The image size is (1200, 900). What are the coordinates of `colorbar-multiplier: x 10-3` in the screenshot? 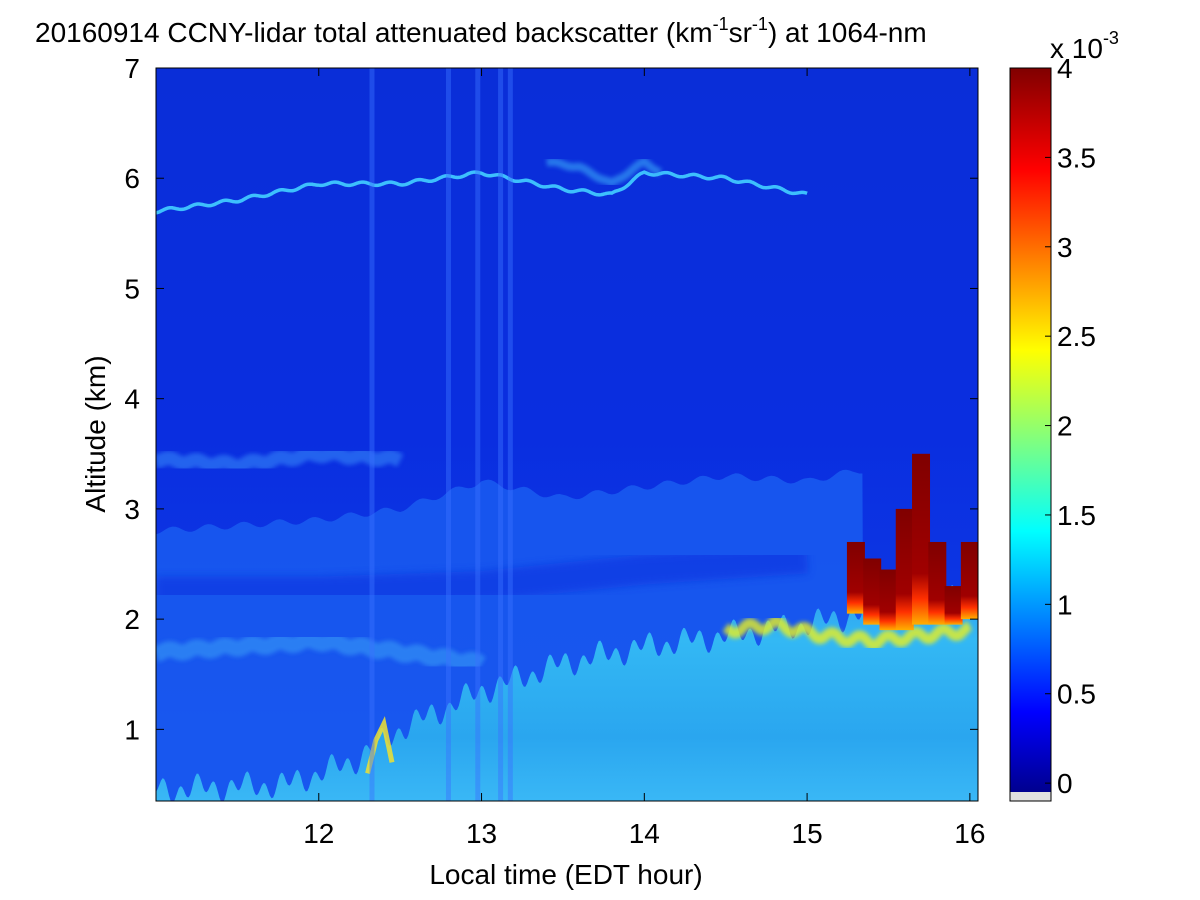 It's located at (1084, 46).